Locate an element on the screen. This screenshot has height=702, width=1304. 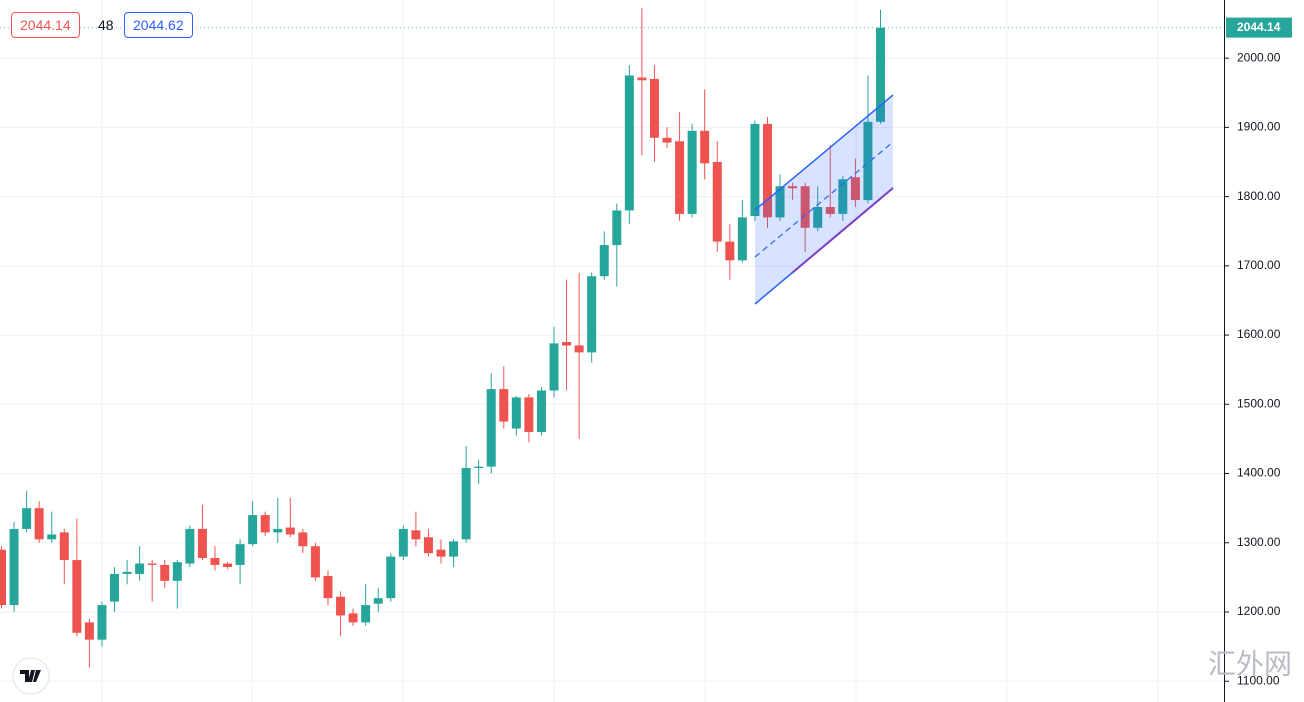
y-tick-label: 1500.00 is located at coordinates (1259, 403).